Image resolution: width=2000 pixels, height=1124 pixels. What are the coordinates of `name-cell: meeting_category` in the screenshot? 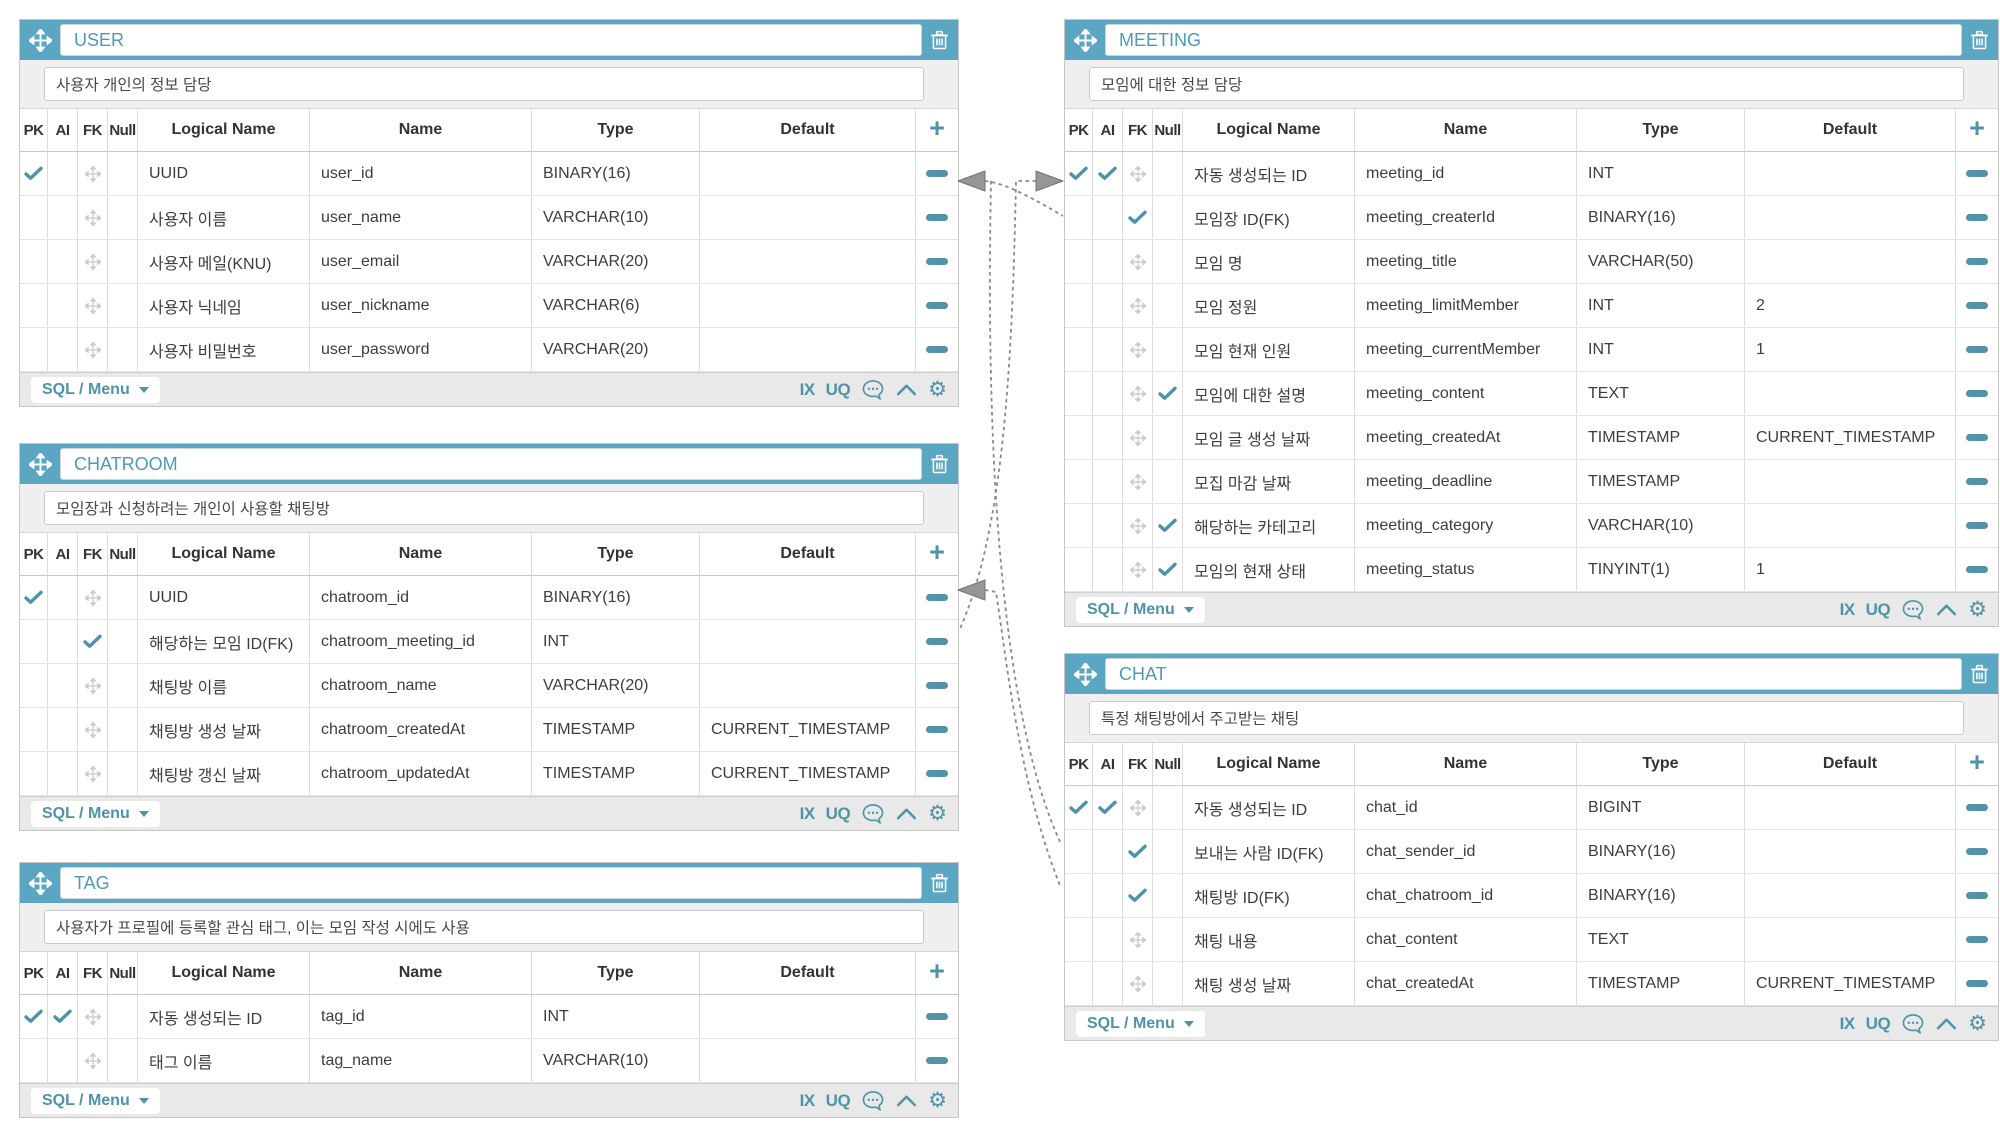 It's located at (1466, 525).